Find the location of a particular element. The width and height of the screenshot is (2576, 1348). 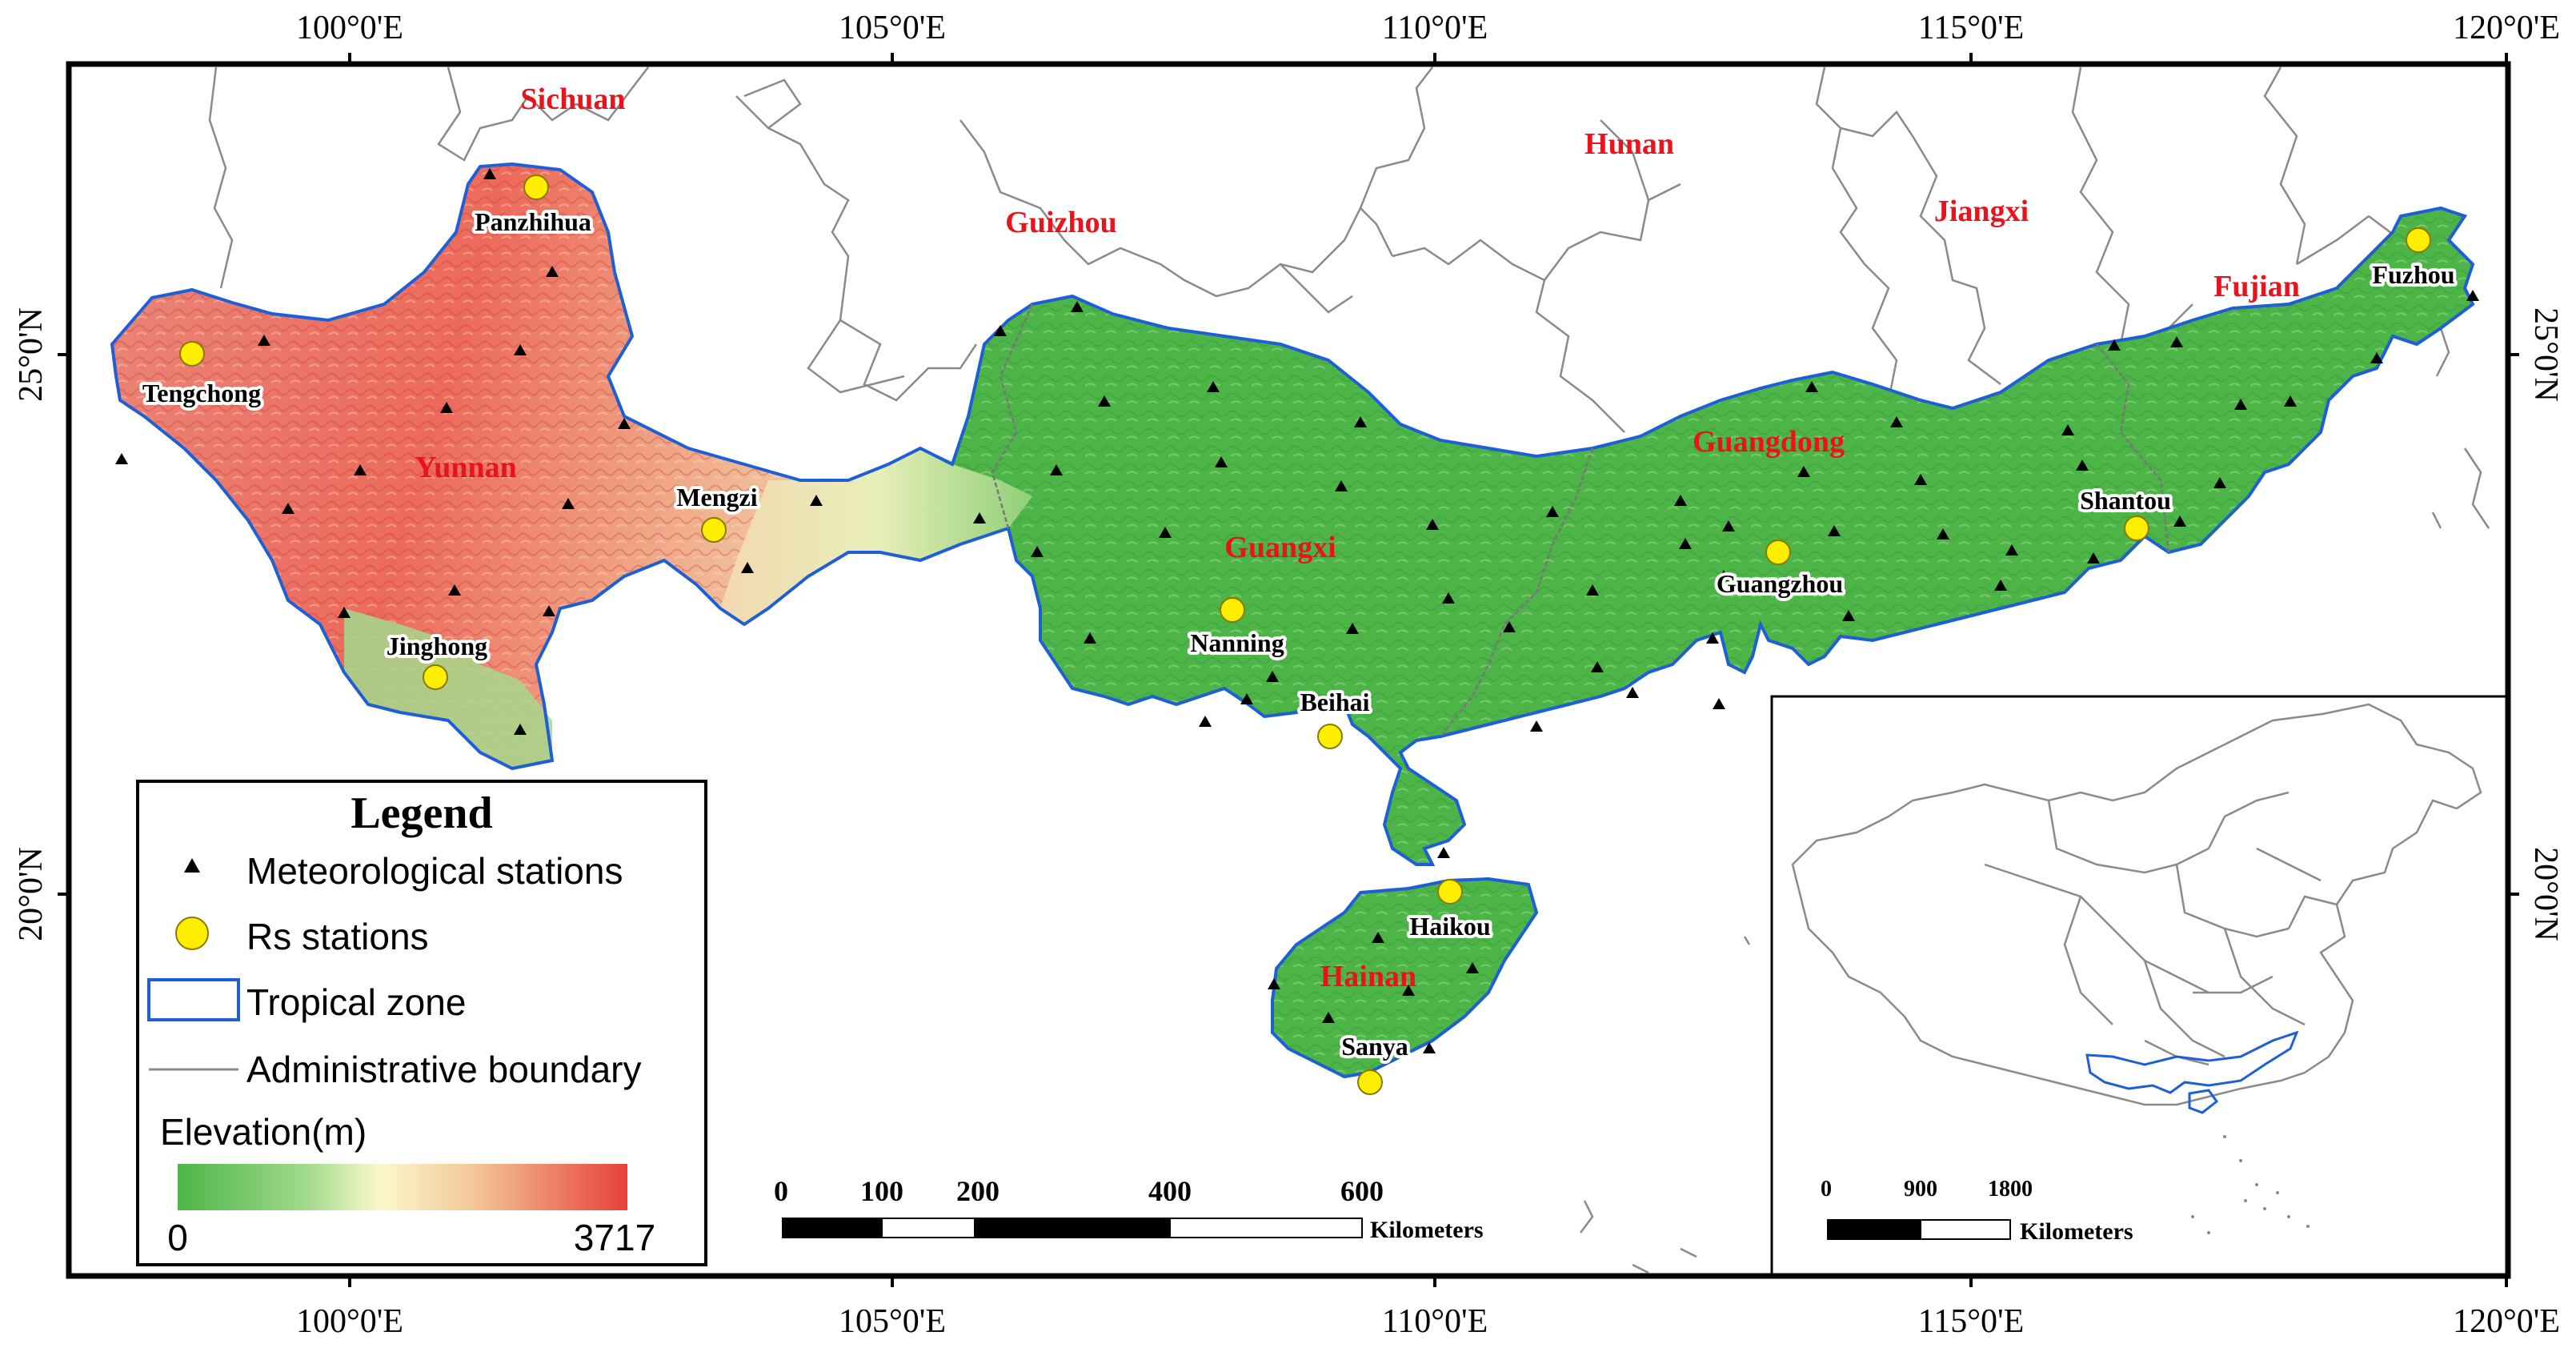

lat-label-left: 25°0'N is located at coordinates (31, 354).